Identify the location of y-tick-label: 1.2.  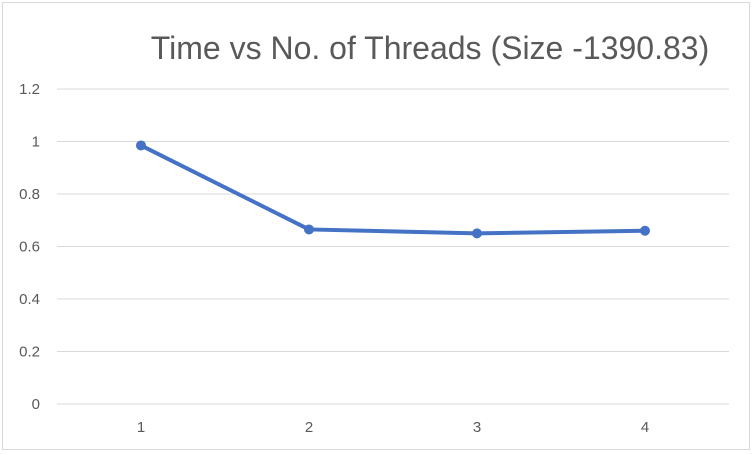
(29, 89).